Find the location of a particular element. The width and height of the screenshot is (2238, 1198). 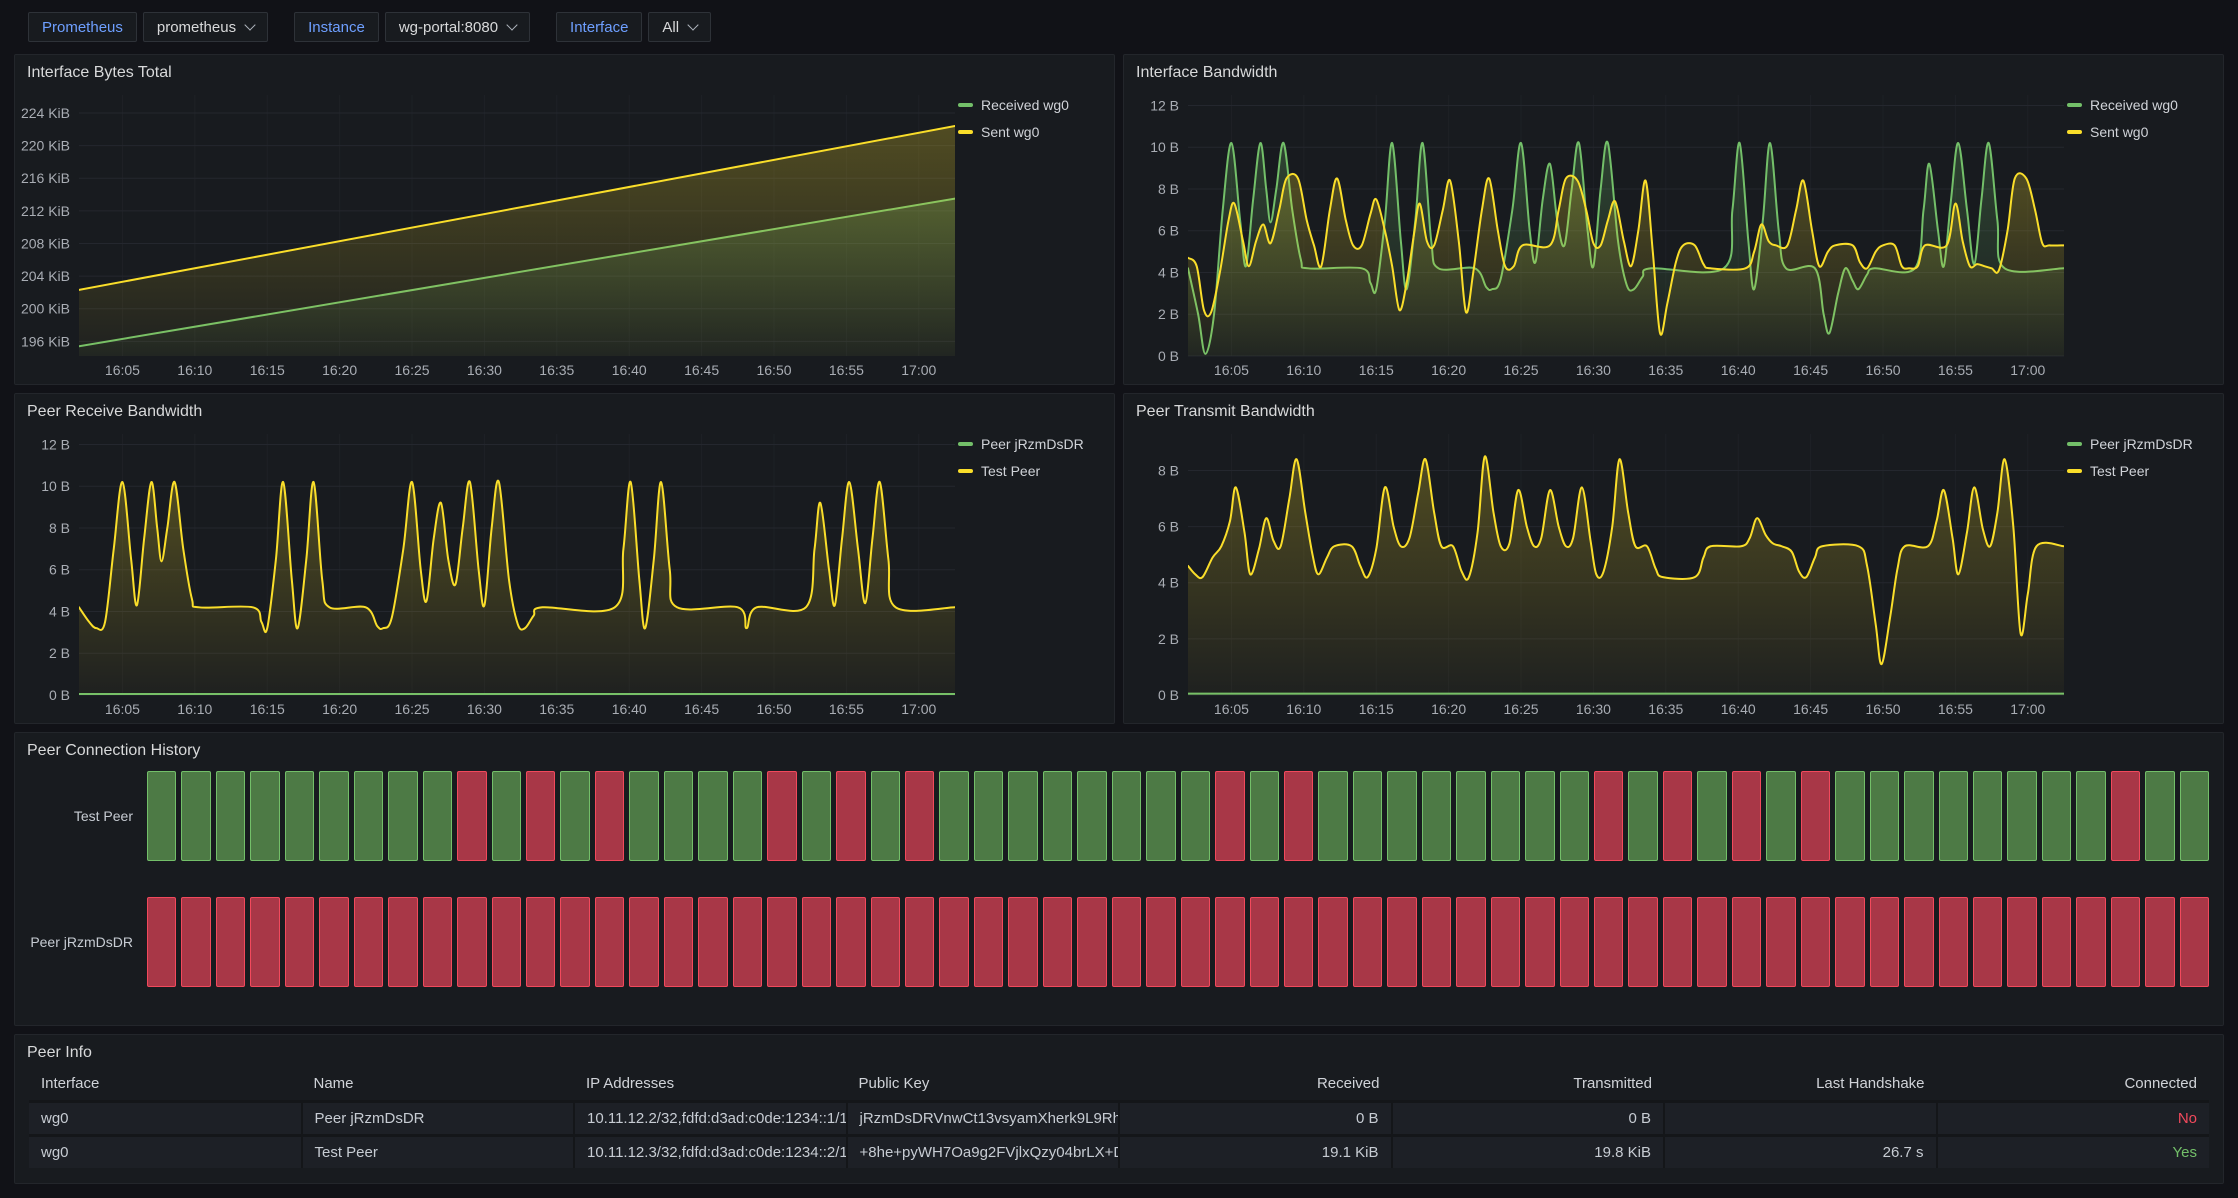

variable-label-instance: Instance is located at coordinates (336, 27).